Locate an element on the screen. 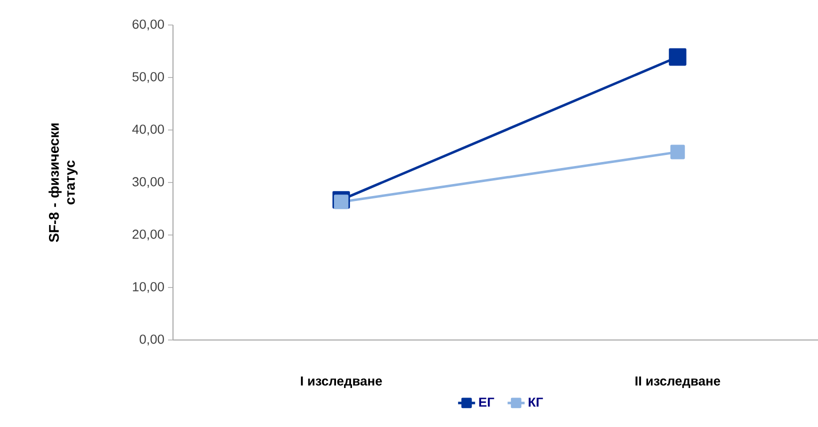 This screenshot has width=818, height=427. y-tick-label: 30,00 is located at coordinates (148, 182).